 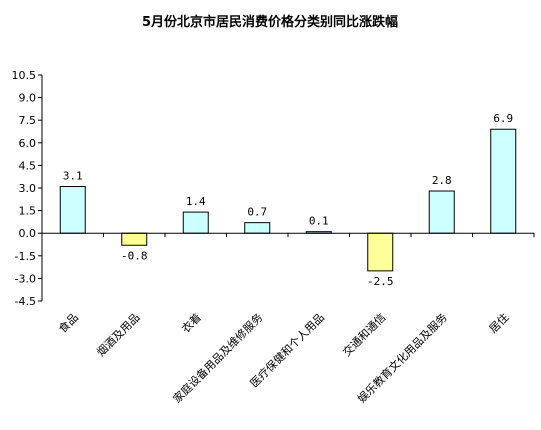 What do you see at coordinates (28, 165) in the screenshot?
I see `y-tick-label: 4.5` at bounding box center [28, 165].